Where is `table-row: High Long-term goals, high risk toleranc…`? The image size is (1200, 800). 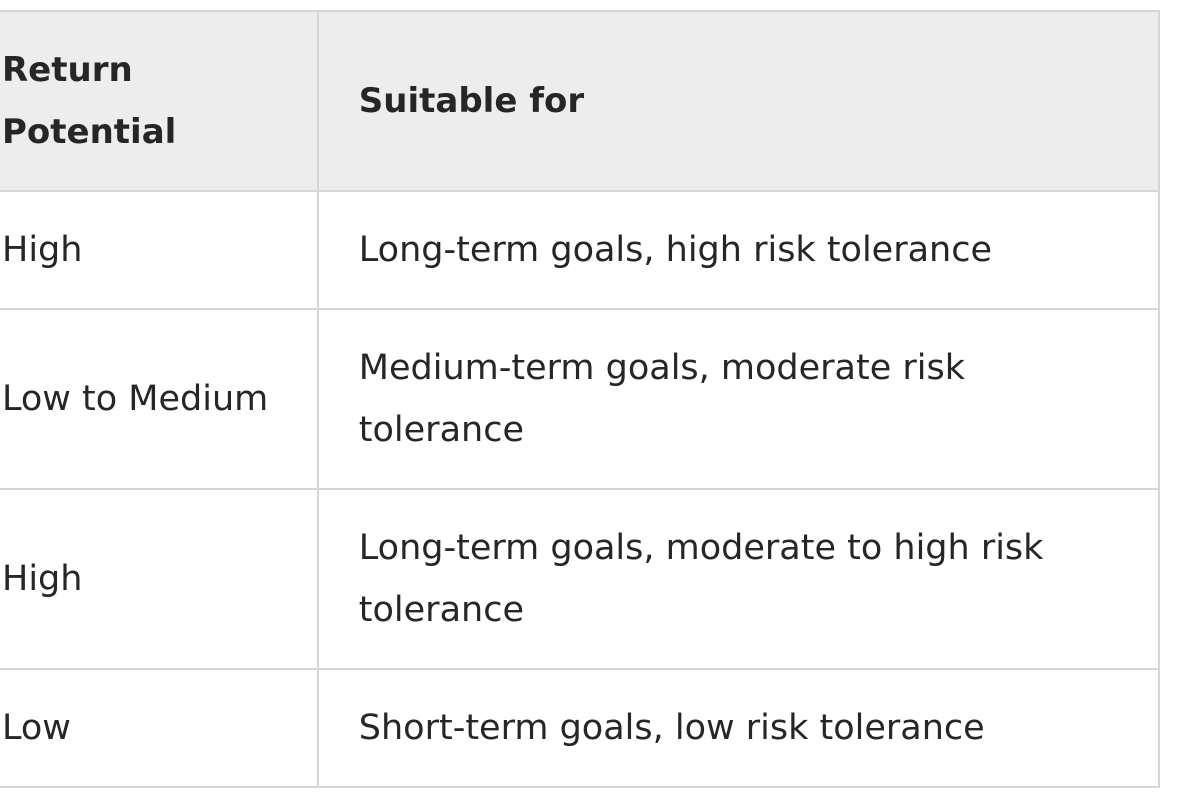 table-row: High Long-term goals, high risk toleranc… is located at coordinates (580, 250).